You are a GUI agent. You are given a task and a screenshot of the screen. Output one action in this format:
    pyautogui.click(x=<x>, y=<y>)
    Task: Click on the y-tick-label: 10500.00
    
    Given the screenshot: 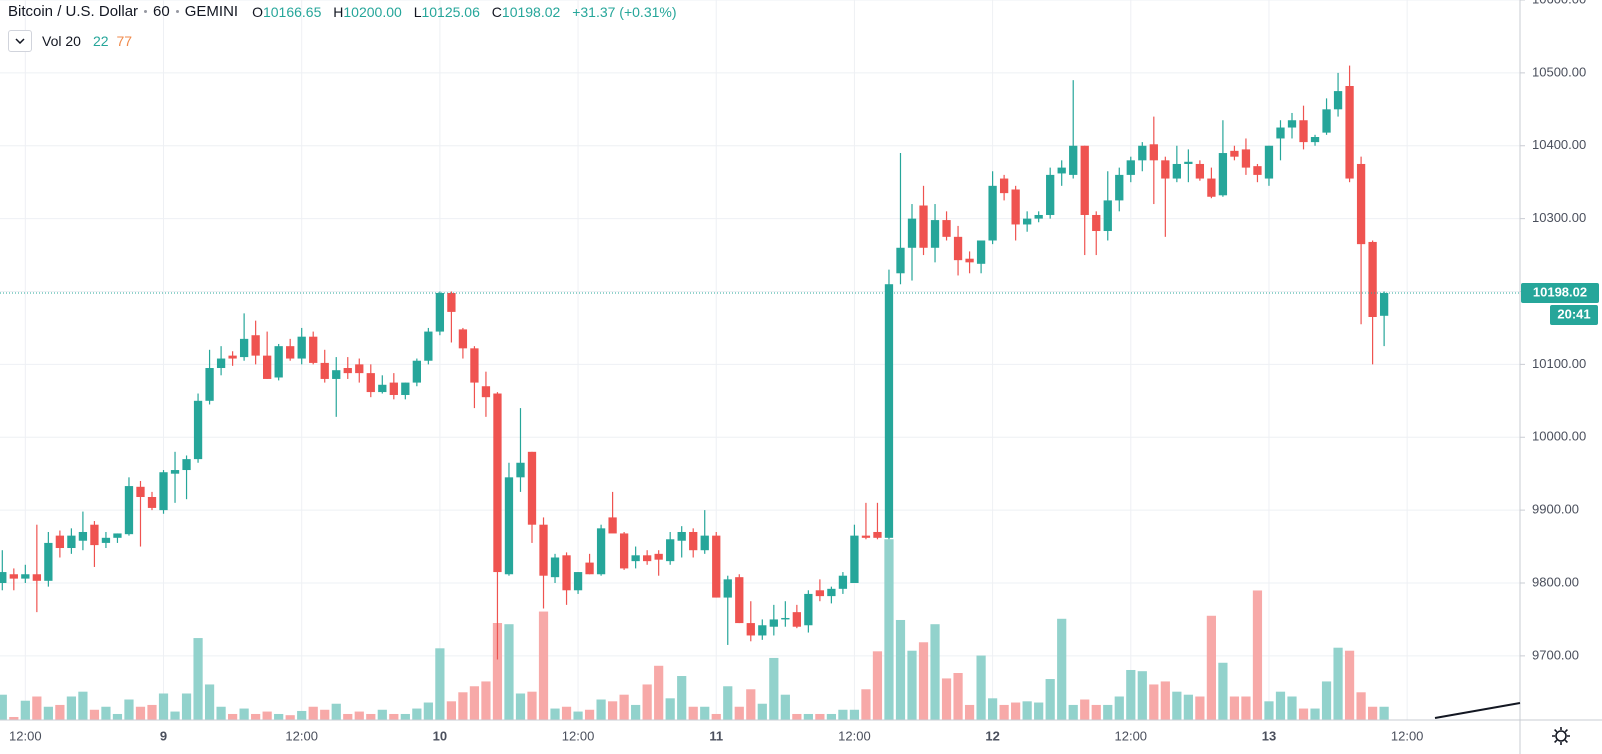 What is the action you would take?
    pyautogui.click(x=1559, y=71)
    